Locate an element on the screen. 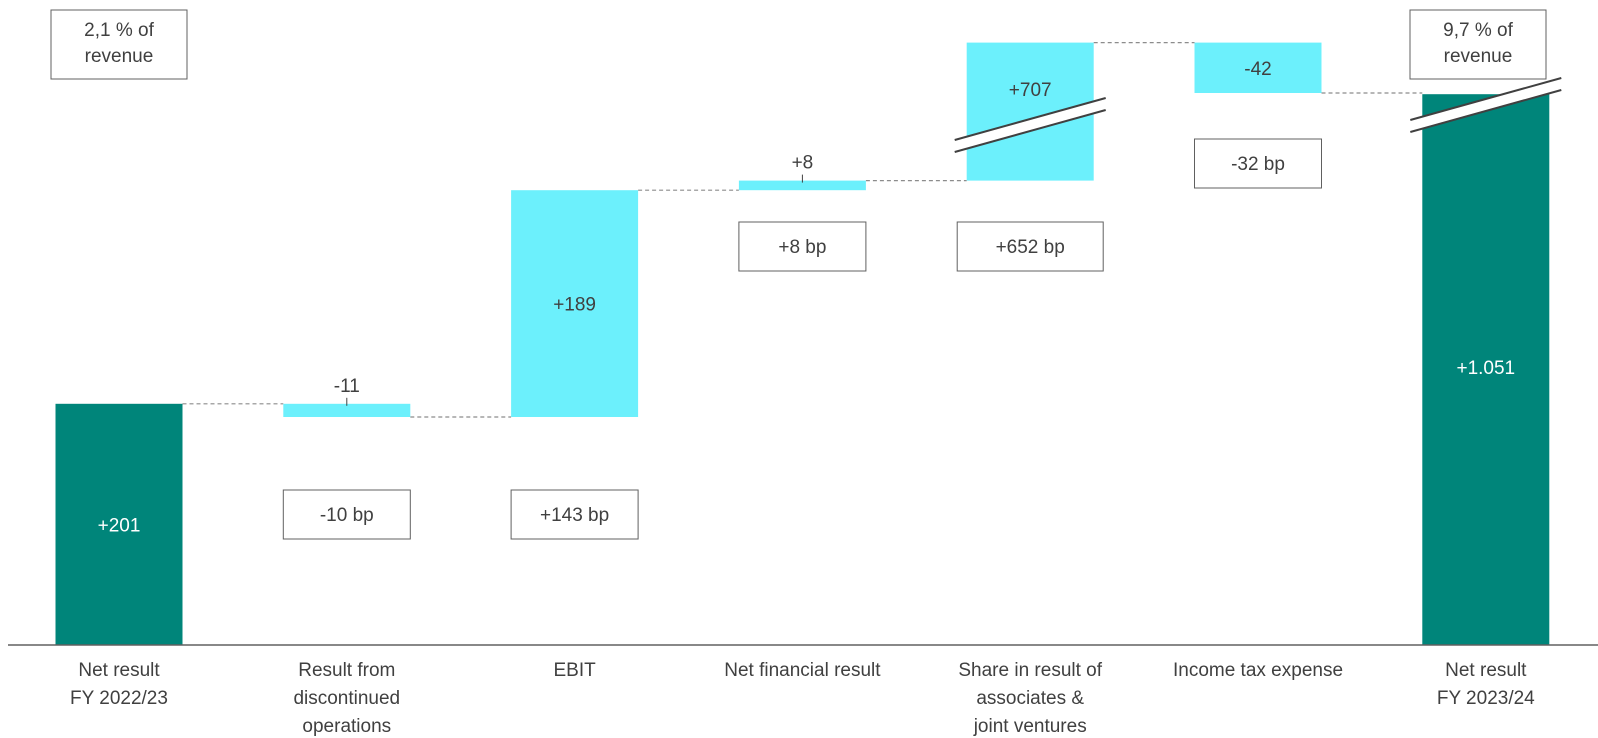  revenue-note-end-line-1: revenue is located at coordinates (1478, 56).